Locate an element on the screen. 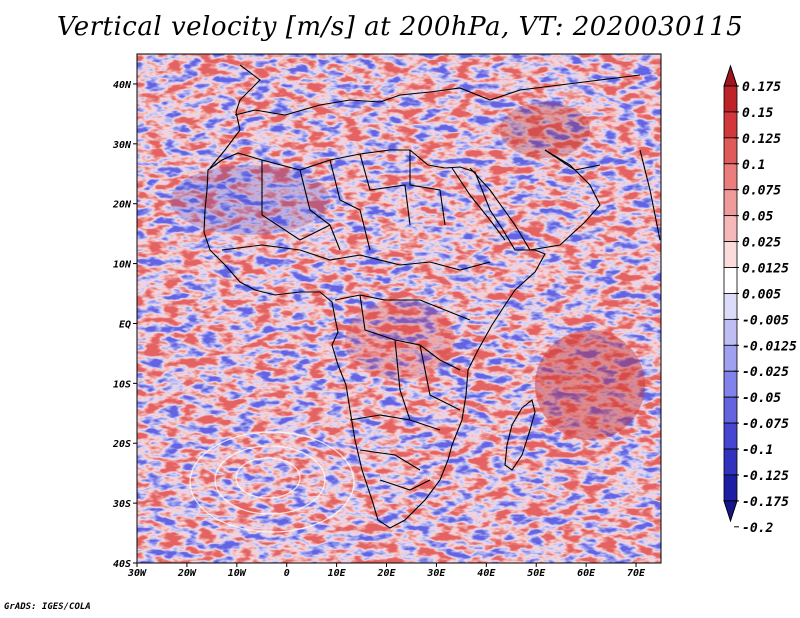 Image resolution: width=800 pixels, height=618 pixels. lat-label: EQ is located at coordinates (125, 324).